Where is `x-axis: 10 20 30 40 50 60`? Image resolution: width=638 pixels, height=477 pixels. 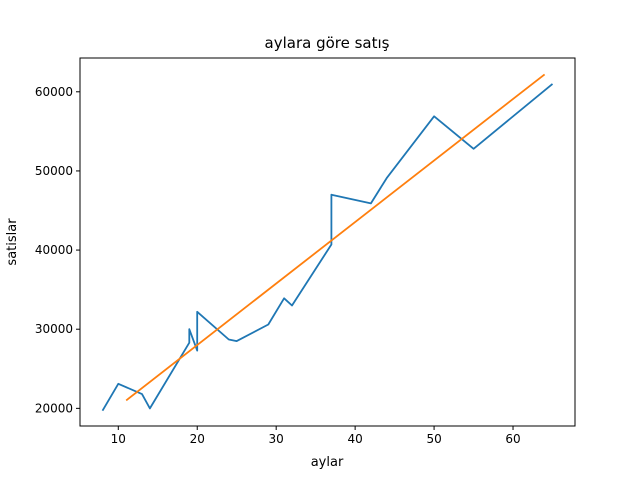
x-axis: 10 20 30 40 50 60 is located at coordinates (316, 436).